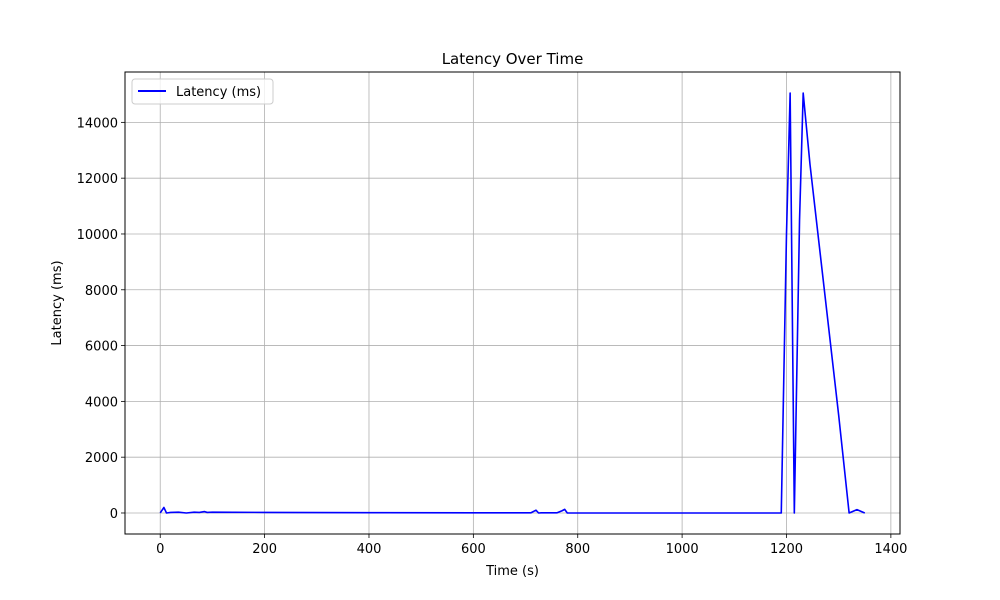  What do you see at coordinates (473, 549) in the screenshot?
I see `x-tick-label: 600` at bounding box center [473, 549].